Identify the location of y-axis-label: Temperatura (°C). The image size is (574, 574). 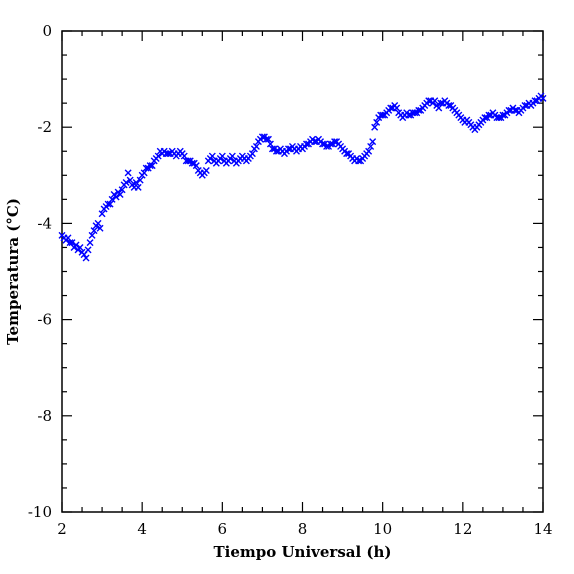
(13, 271).